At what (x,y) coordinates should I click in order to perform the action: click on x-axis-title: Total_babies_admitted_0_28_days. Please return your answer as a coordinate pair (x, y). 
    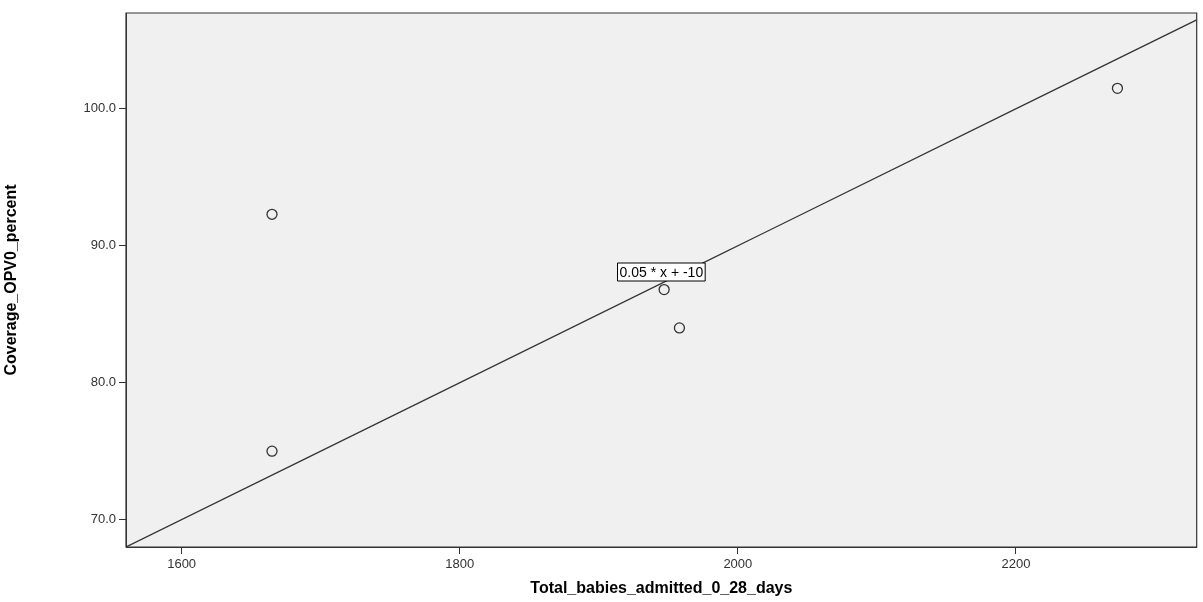
    Looking at the image, I should click on (661, 587).